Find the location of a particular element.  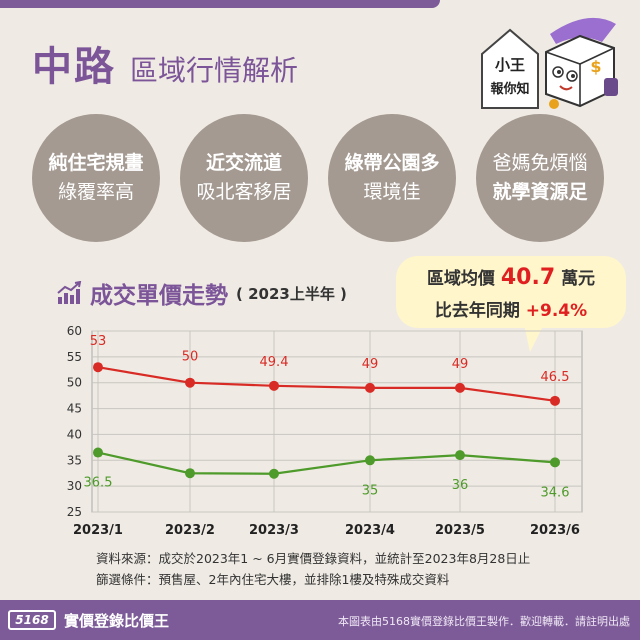

filter-criteria-note: 篩選條件：預售屋、2年內住宅大樓，並排除1樓及特殊成交資料 is located at coordinates (273, 579).